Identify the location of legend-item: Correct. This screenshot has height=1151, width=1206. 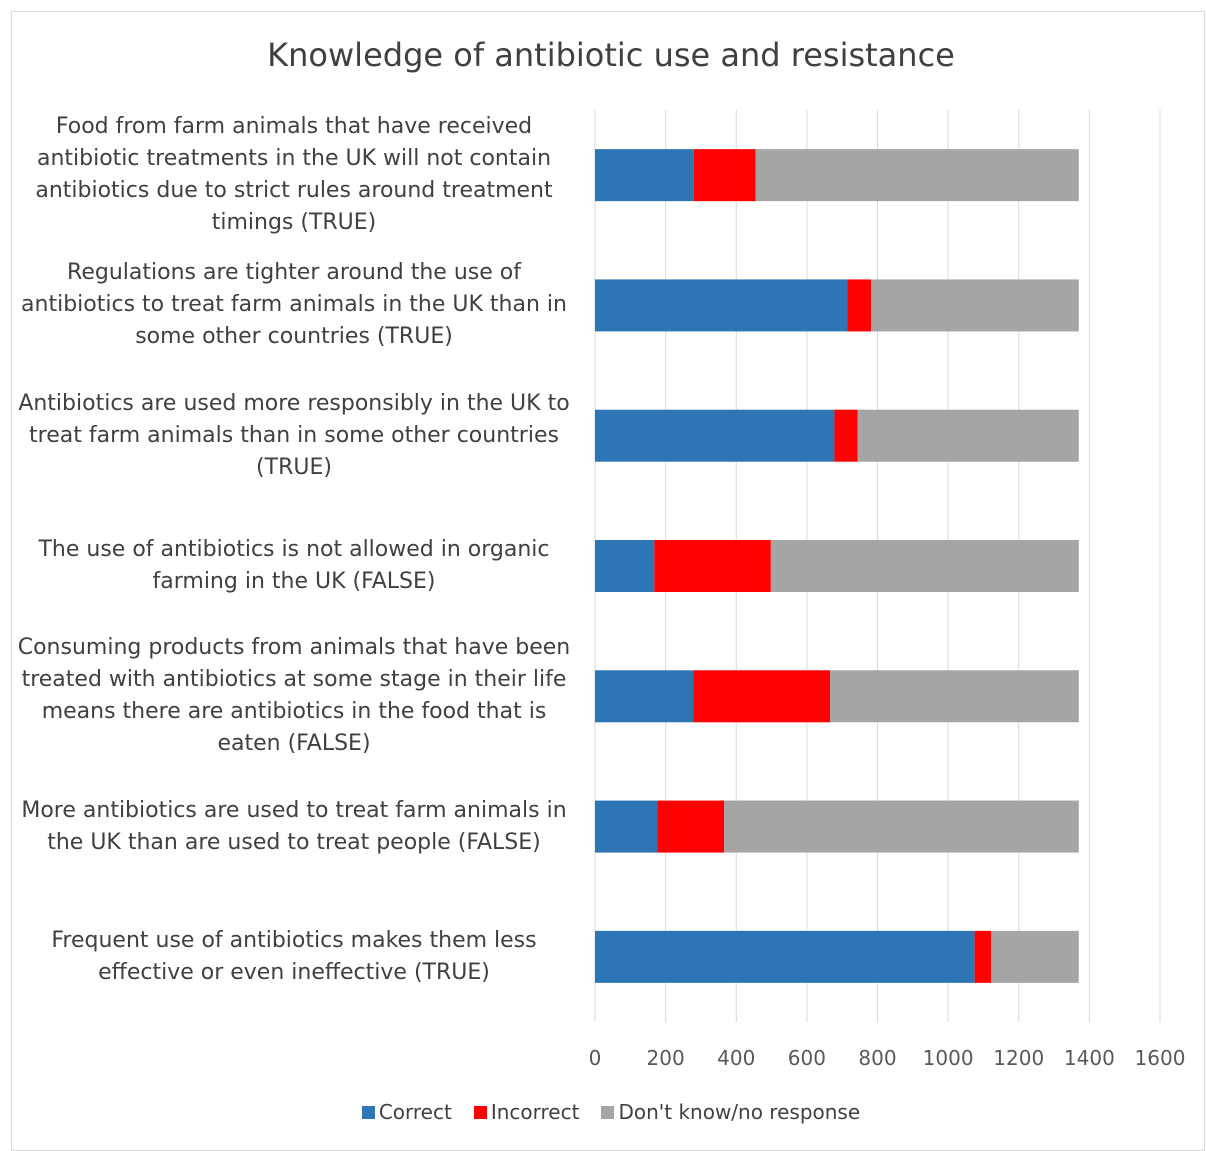
(406, 1112).